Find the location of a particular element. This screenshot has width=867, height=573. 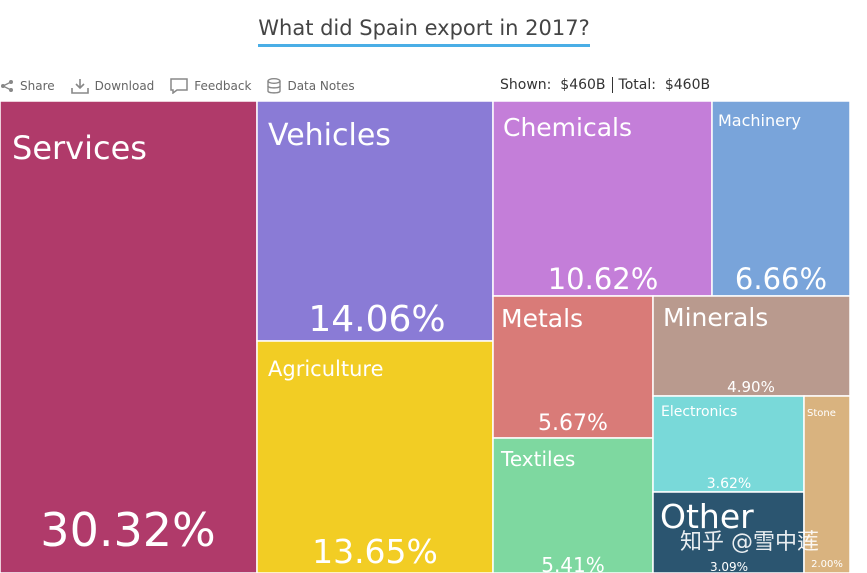

totals-readout: Shown: $460B Total: $460B is located at coordinates (605, 85).